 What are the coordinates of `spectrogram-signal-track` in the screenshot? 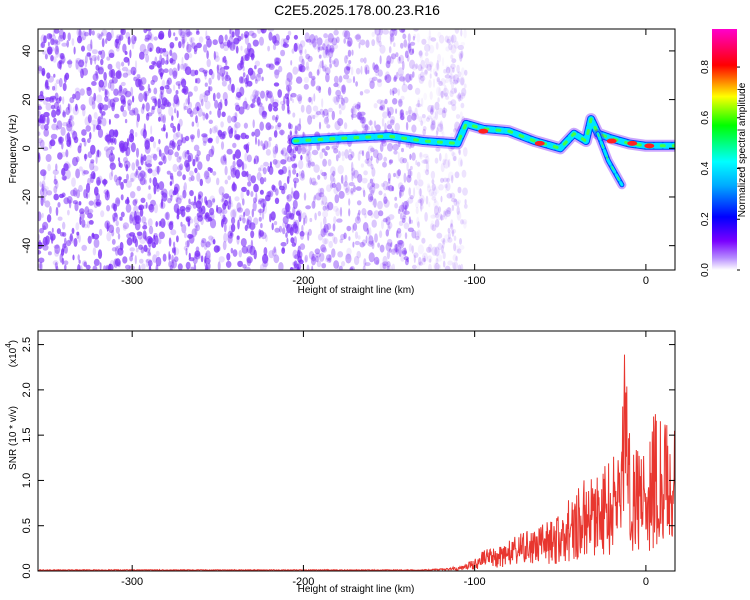 It's located at (481, 151).